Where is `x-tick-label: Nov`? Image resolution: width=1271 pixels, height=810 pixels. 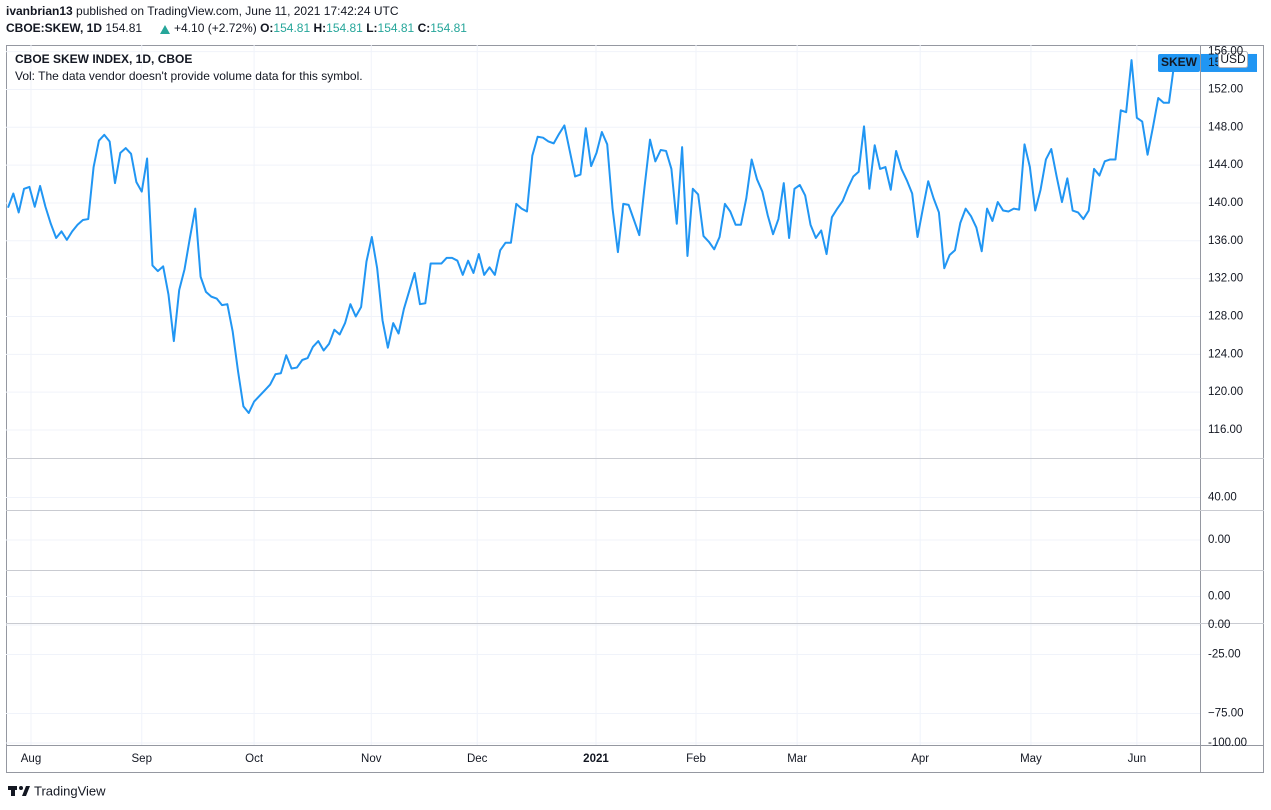 x-tick-label: Nov is located at coordinates (371, 759).